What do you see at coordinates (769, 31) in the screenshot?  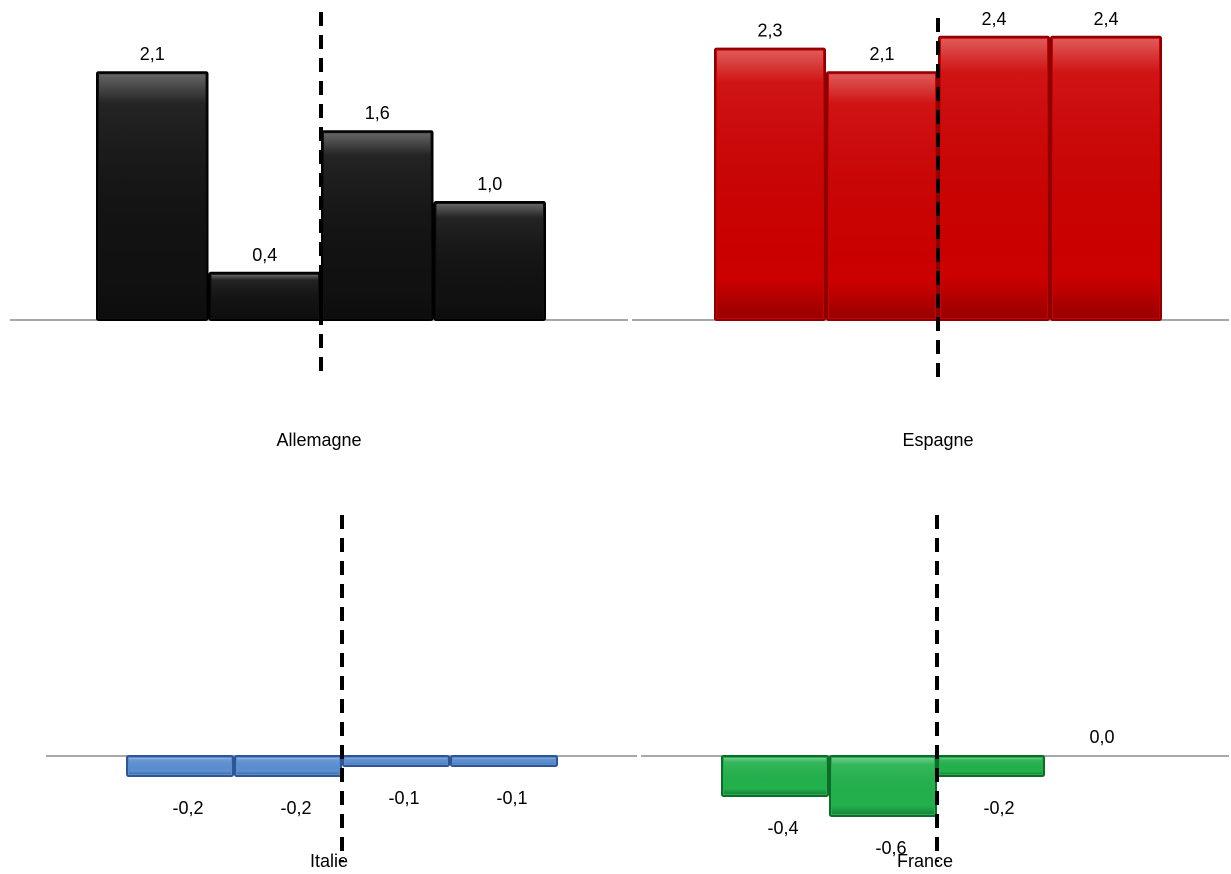 I see `data-label: 2,3` at bounding box center [769, 31].